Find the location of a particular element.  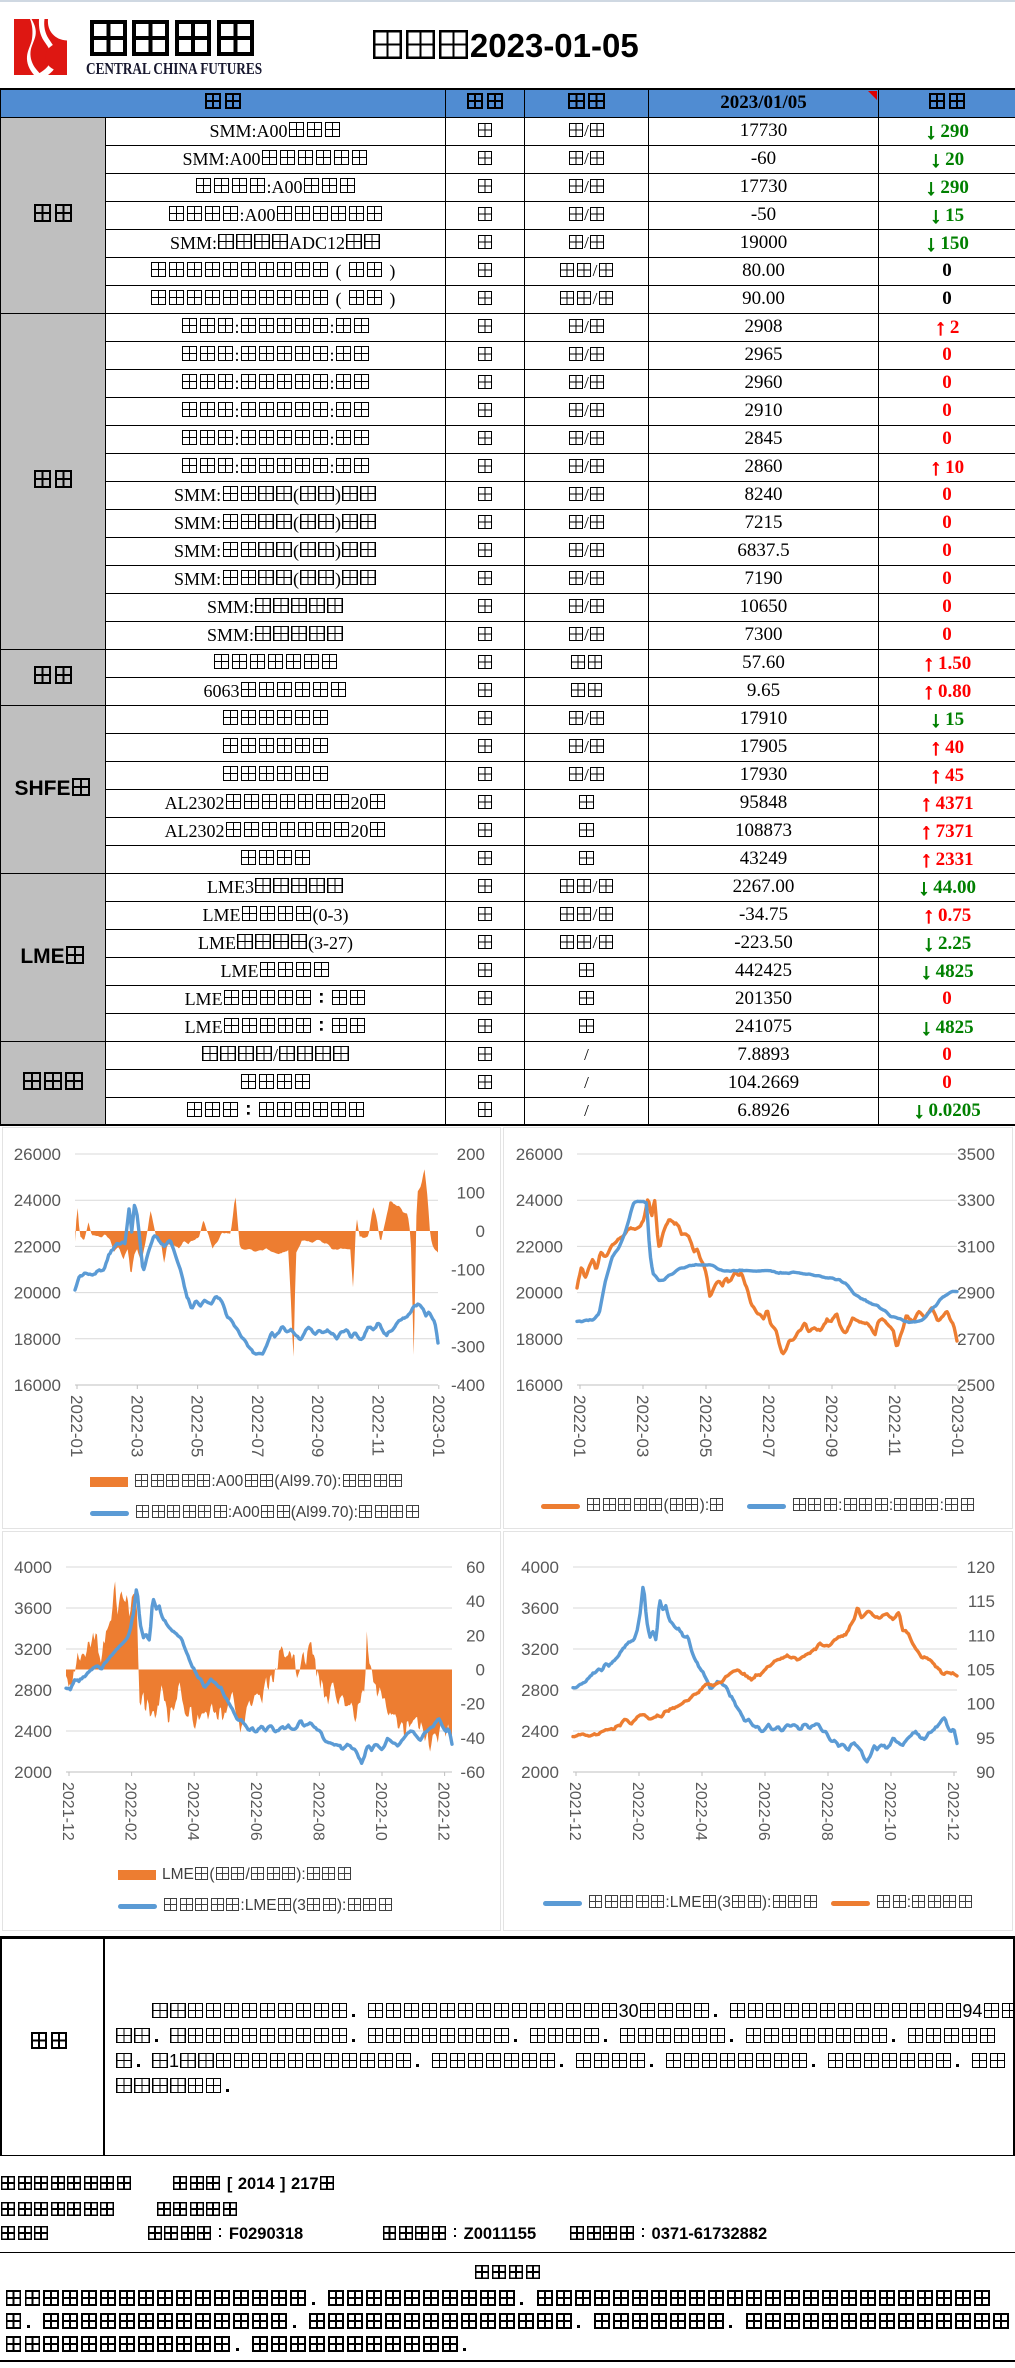

svg-text: 105 is located at coordinates (981, 1670).